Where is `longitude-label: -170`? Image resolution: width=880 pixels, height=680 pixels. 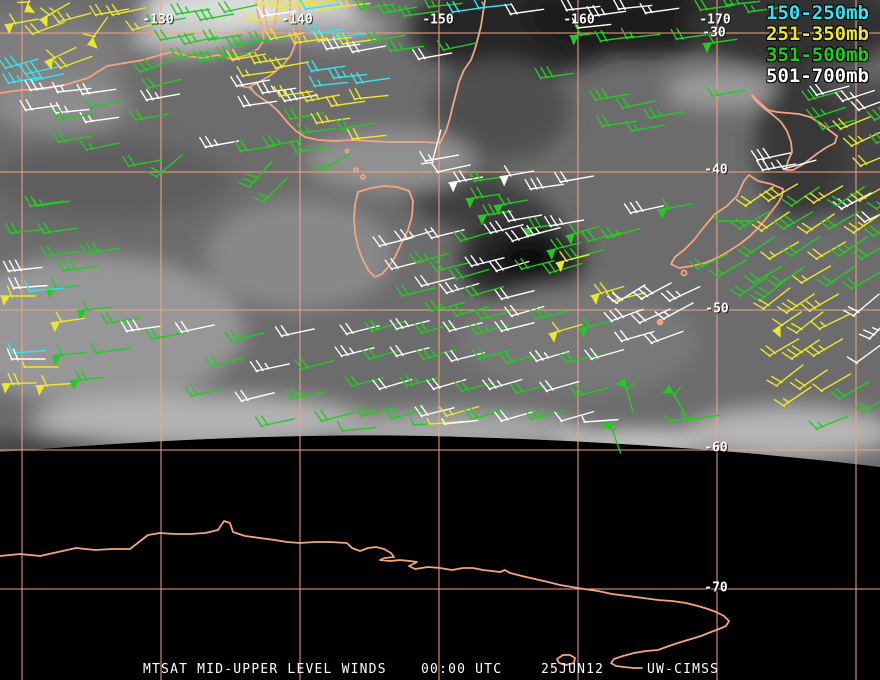
longitude-label: -170 is located at coordinates (715, 20).